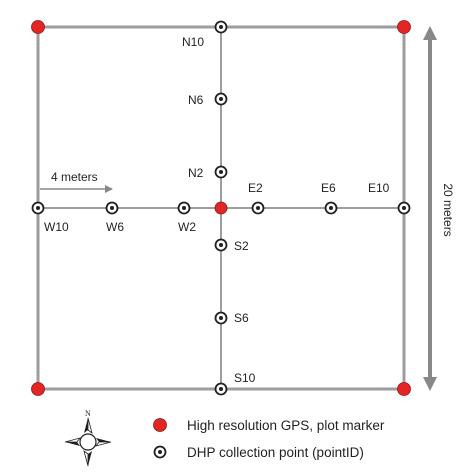  What do you see at coordinates (112, 208) in the screenshot?
I see `dhp-point-w6` at bounding box center [112, 208].